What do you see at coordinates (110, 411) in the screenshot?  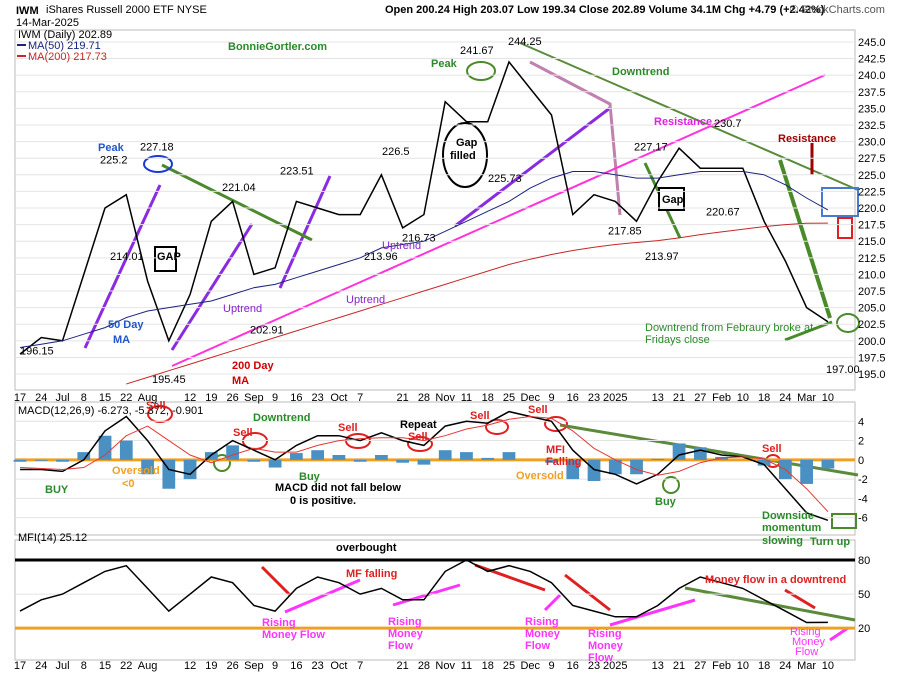 I see `macd-title: MACD(12,26,9) -6.273, -5.372, -0.901` at bounding box center [110, 411].